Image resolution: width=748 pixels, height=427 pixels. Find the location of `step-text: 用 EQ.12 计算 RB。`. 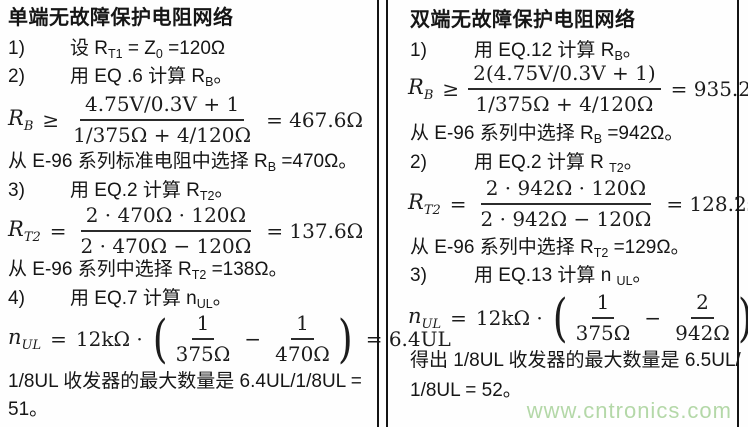

step-text: 用 EQ.12 计算 RB。 is located at coordinates (558, 51).